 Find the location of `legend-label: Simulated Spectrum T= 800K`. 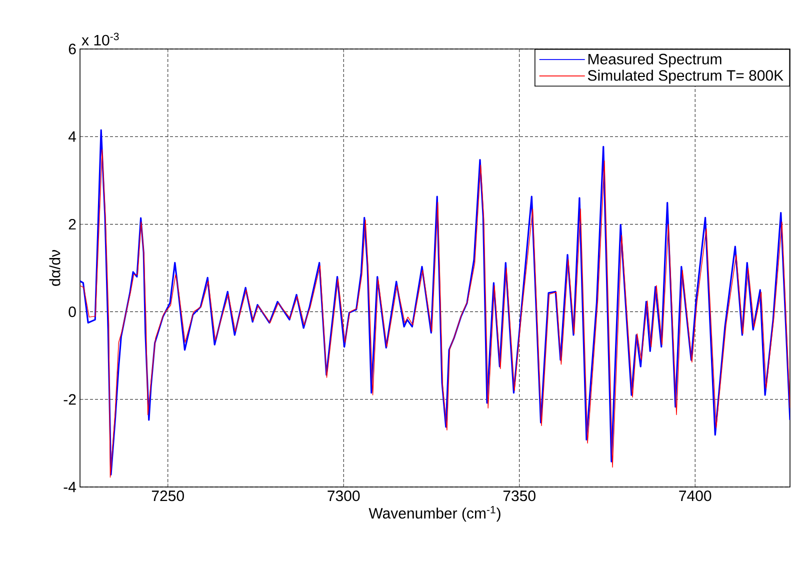

legend-label: Simulated Spectrum T= 800K is located at coordinates (686, 77).